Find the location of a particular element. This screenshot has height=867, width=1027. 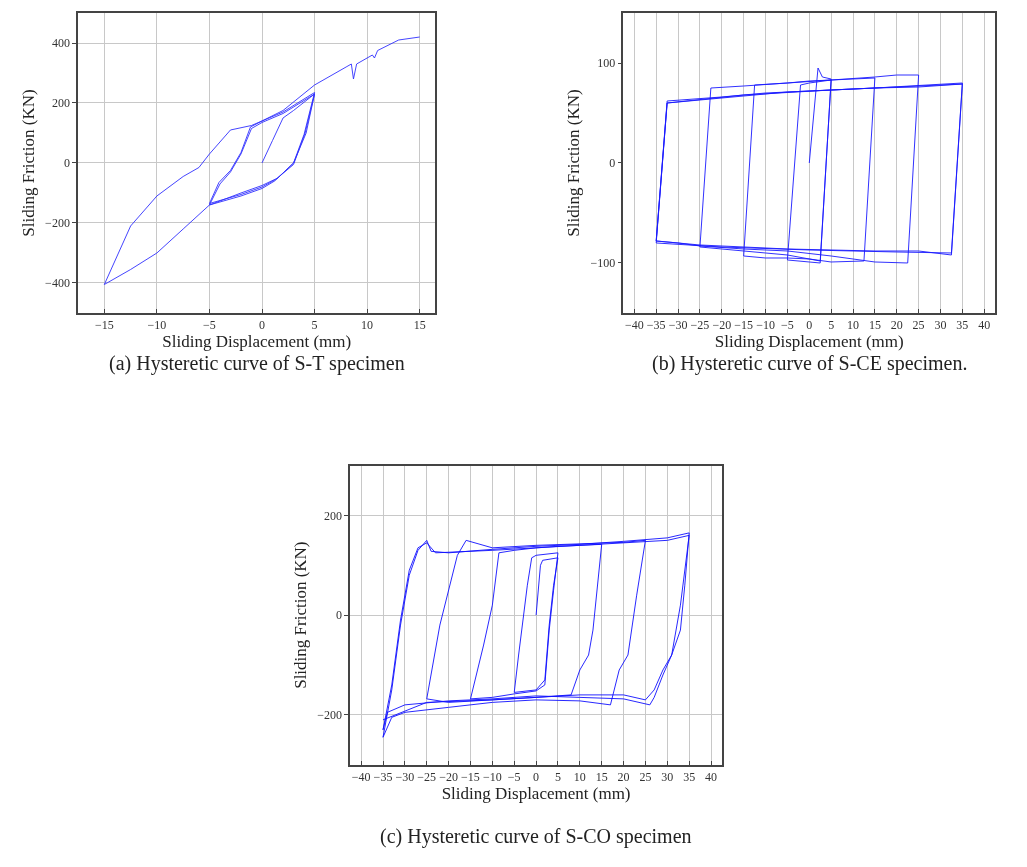

y-tick-label: 400 is located at coordinates (60, 43).